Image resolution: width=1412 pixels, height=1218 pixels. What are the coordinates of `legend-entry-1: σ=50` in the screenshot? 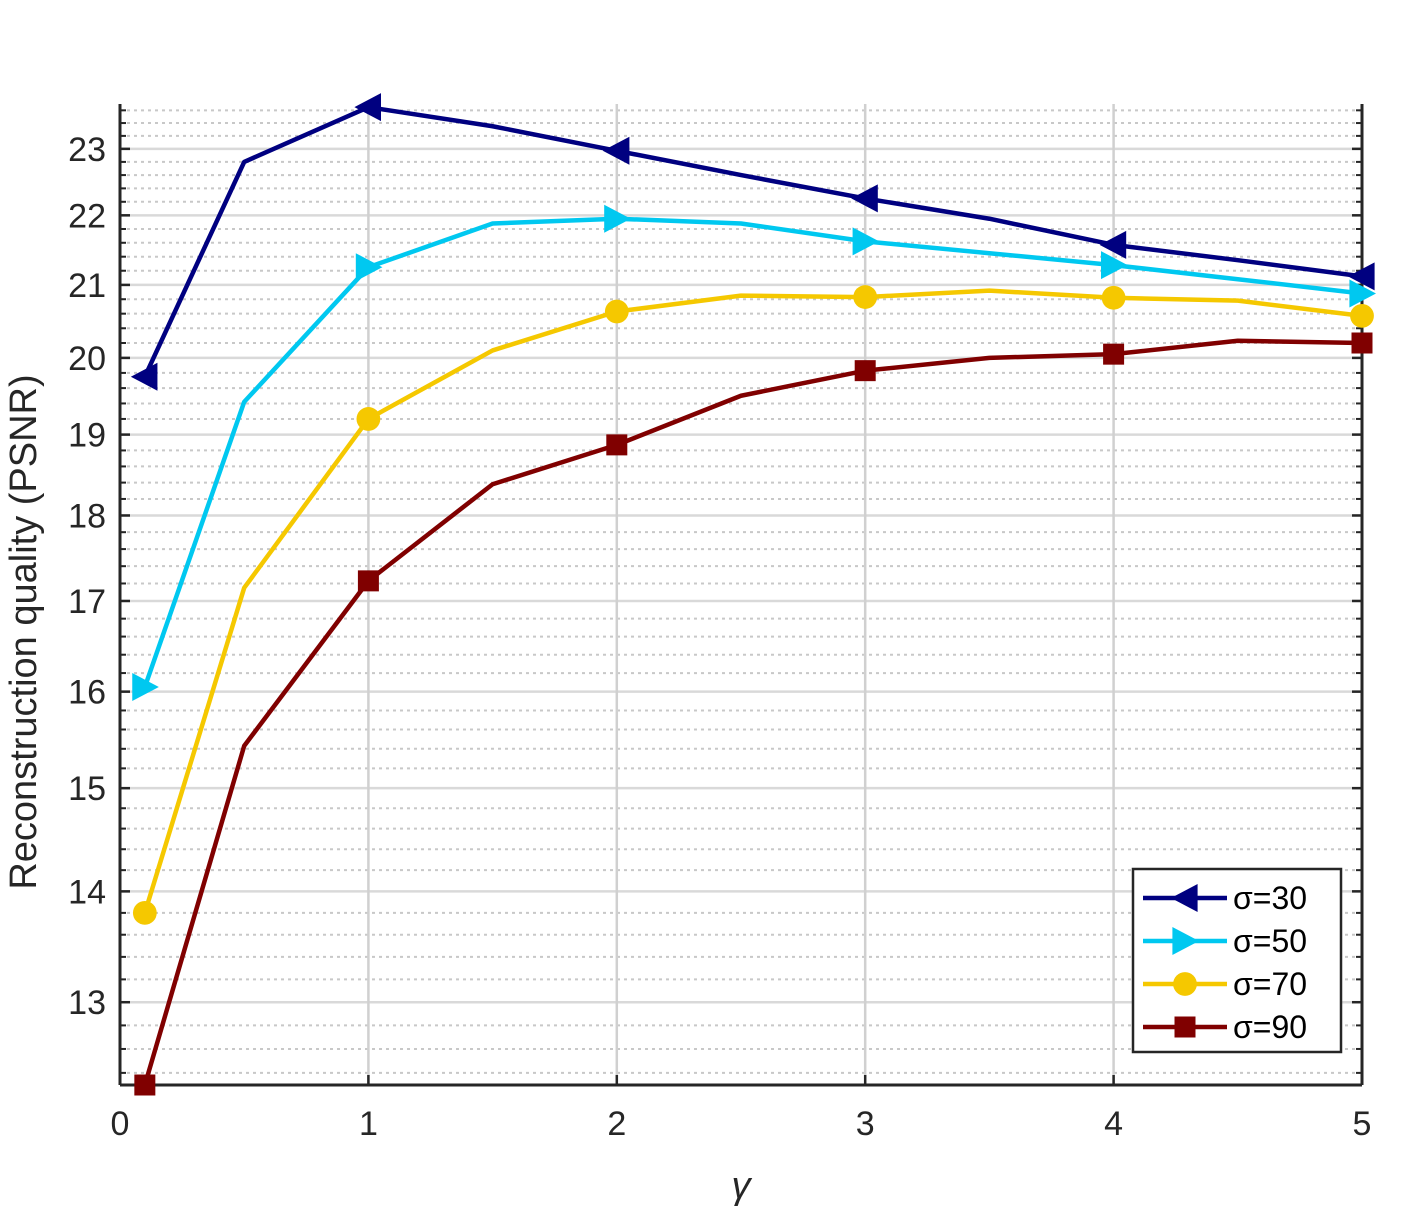 It's located at (1225, 941).